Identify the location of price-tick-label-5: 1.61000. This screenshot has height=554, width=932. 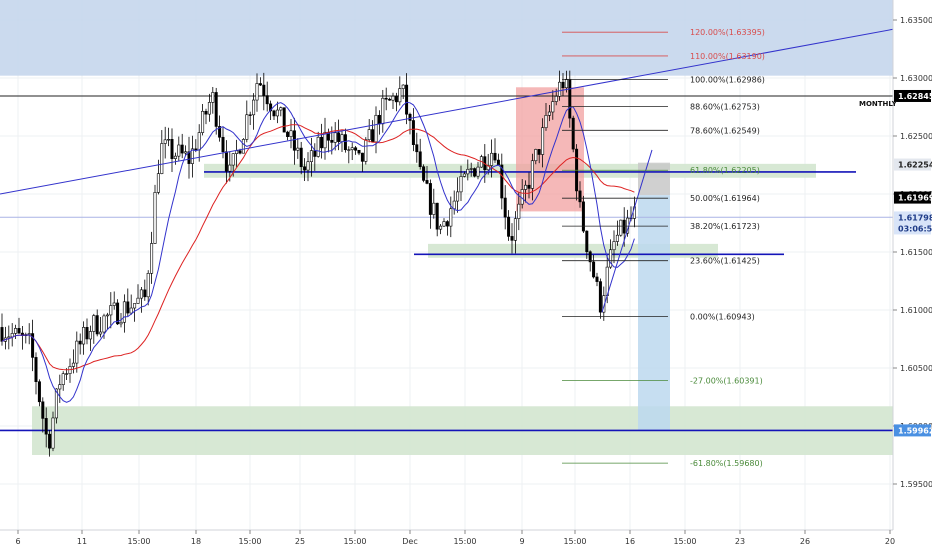
(916, 310).